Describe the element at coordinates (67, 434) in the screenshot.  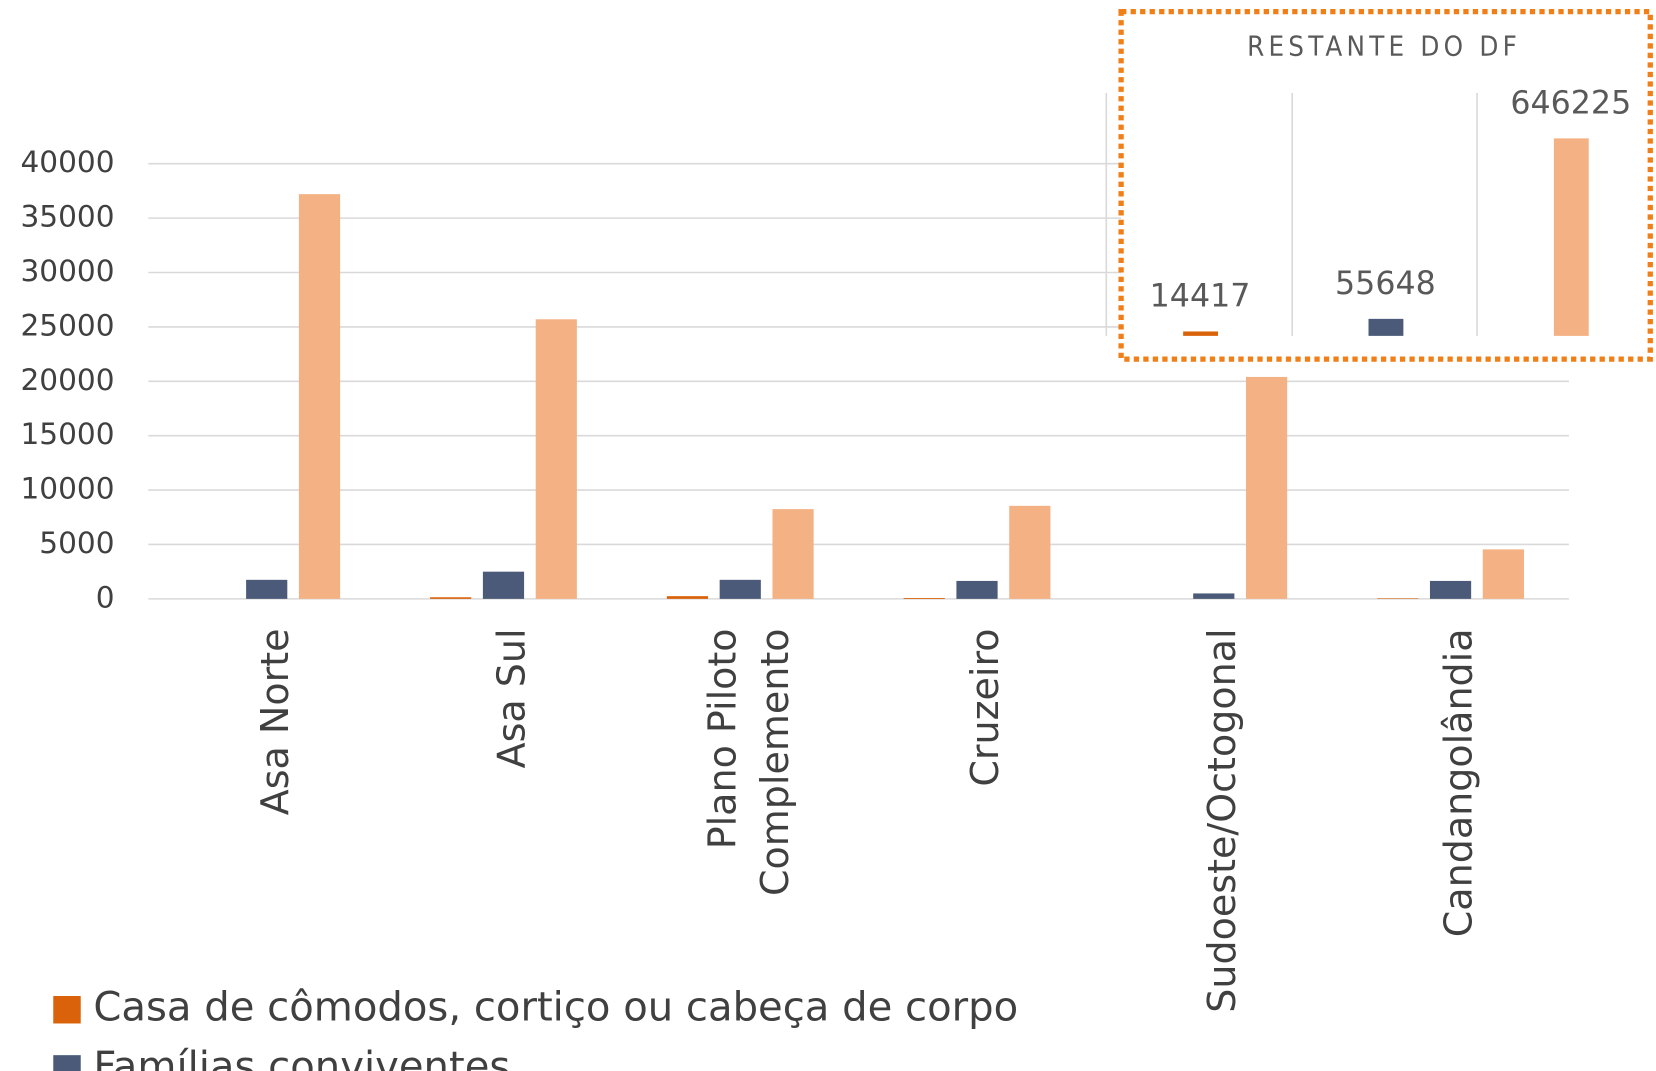
I see `y-tick-label: 15000` at that location.